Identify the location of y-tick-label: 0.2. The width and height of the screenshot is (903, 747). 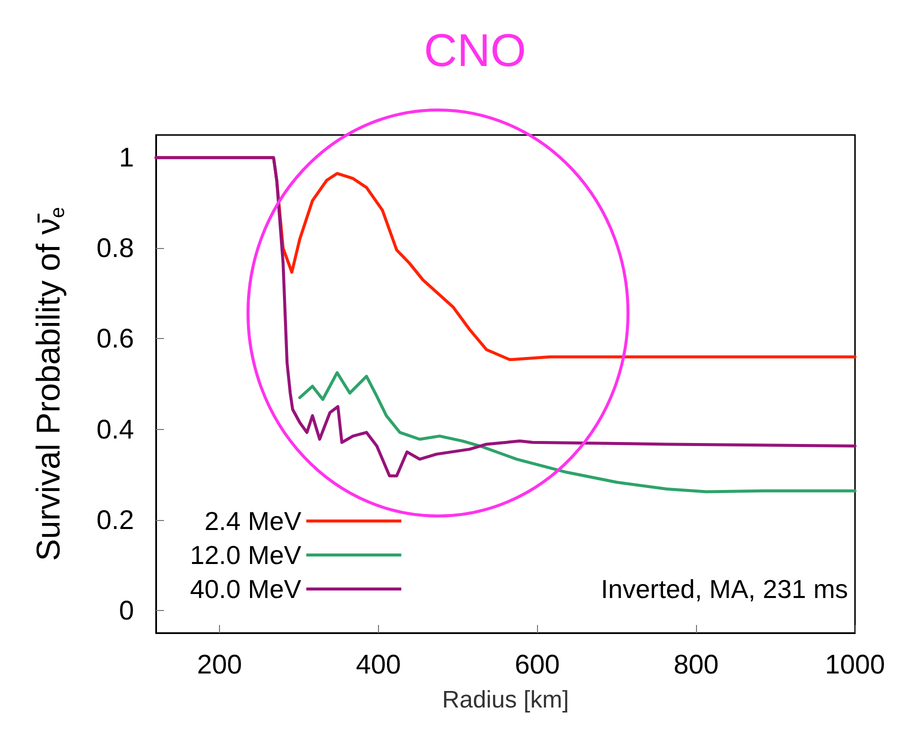
(115, 519).